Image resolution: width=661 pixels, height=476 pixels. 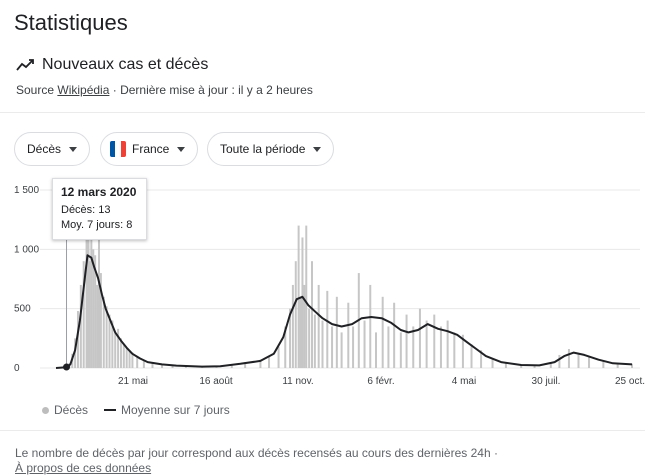 I want to click on chart-legend: Décès Moyenne sur 7 jours, so click(x=136, y=410).